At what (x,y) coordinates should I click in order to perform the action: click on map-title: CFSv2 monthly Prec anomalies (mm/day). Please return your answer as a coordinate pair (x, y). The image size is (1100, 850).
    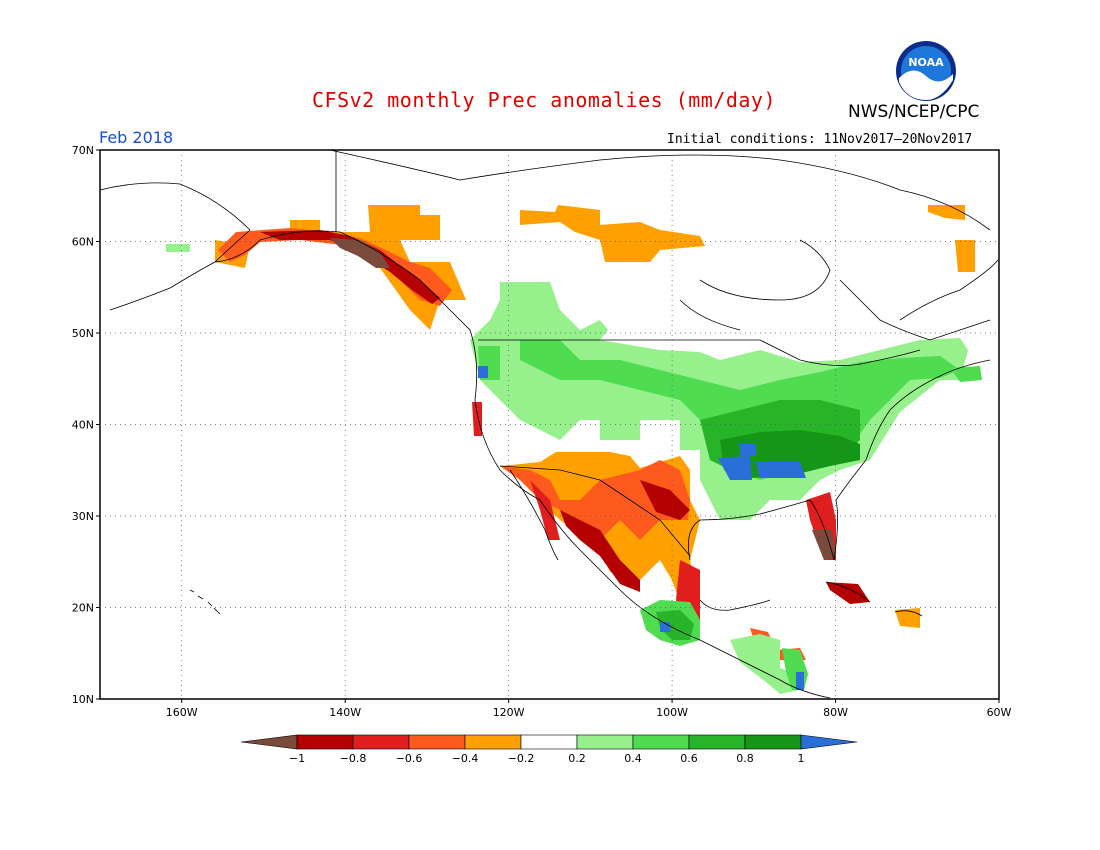
    Looking at the image, I should click on (544, 100).